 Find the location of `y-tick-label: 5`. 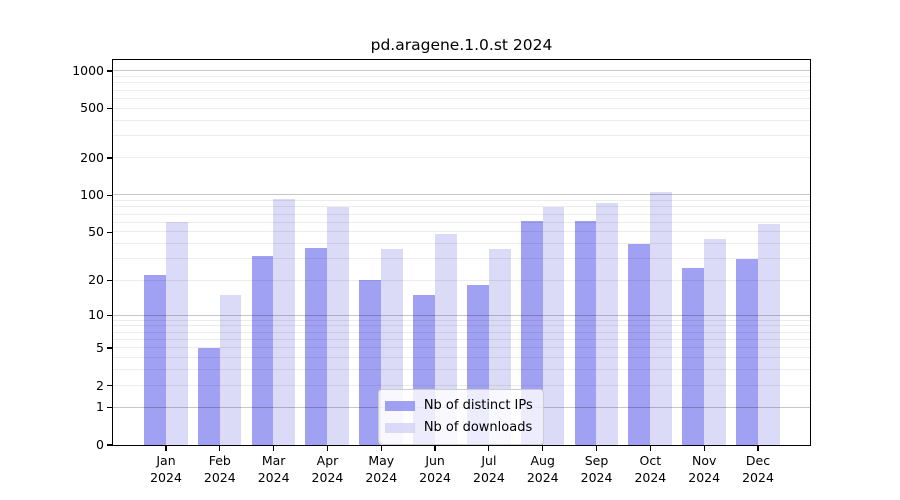

y-tick-label: 5 is located at coordinates (100, 347).